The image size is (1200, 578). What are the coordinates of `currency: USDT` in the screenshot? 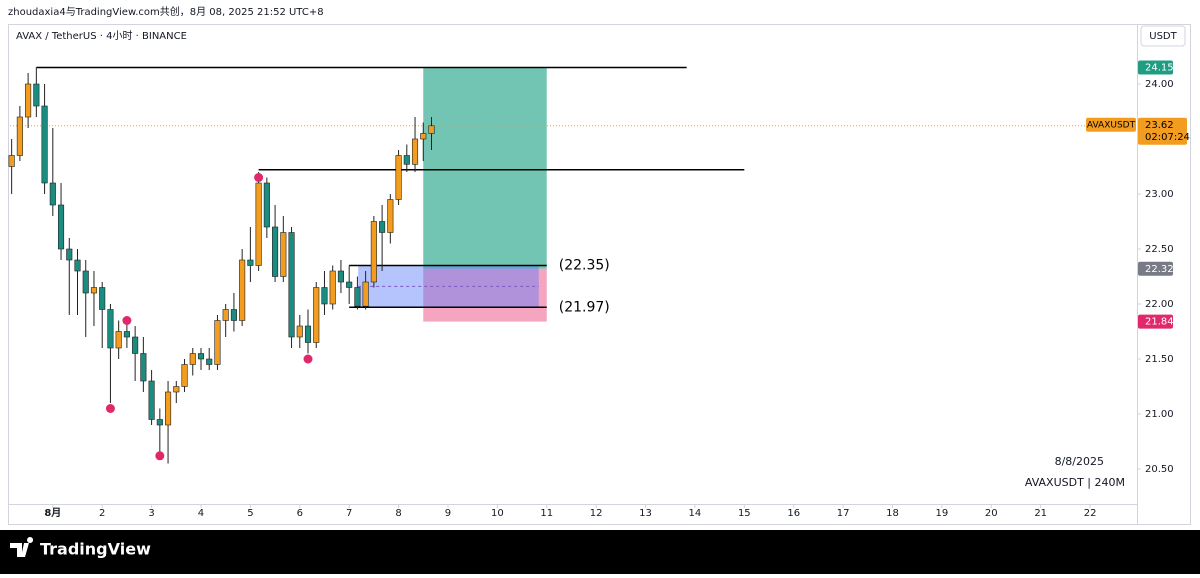 It's located at (1163, 36).